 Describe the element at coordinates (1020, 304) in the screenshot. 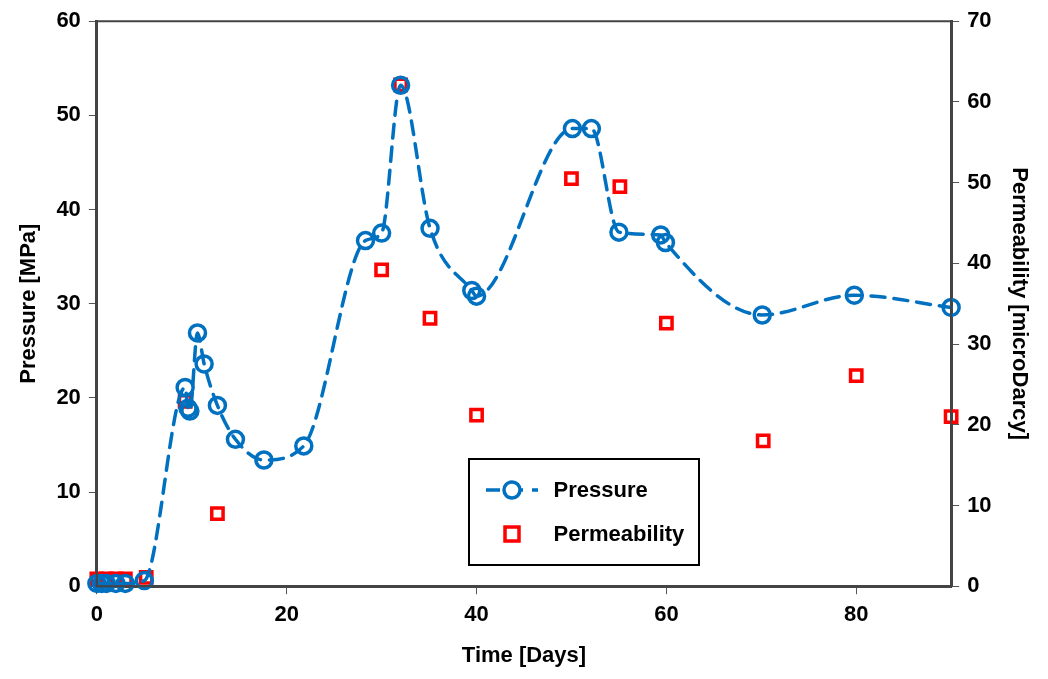

I see `y2-axis-title: Permeability [microDarcy]` at that location.